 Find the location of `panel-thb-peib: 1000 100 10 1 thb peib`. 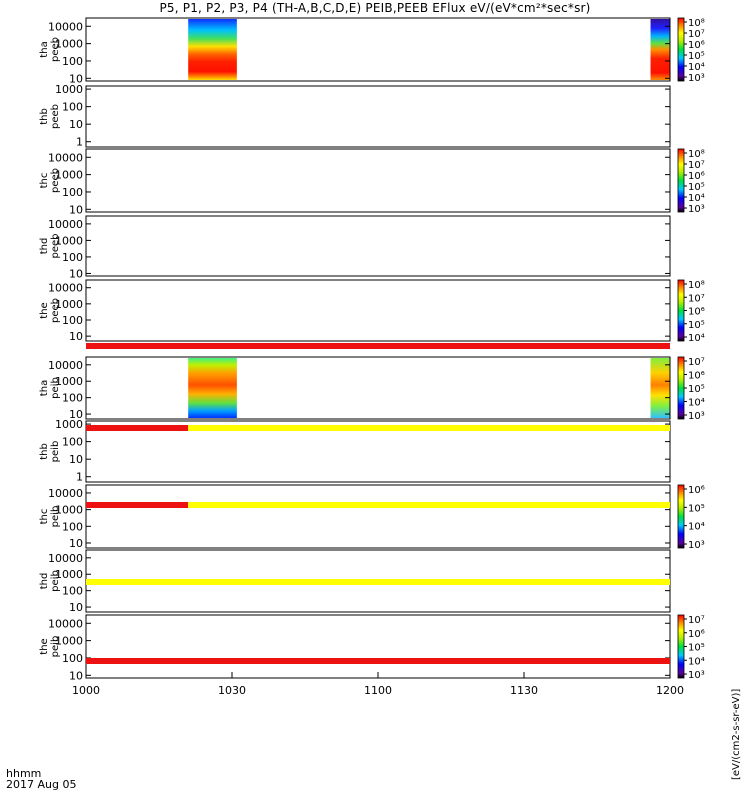

panel-thb-peib: 1000 100 10 1 thb peib is located at coordinates (355, 451).